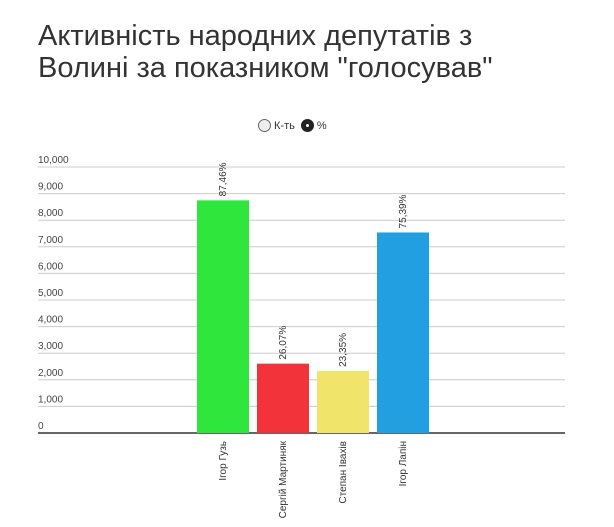  I want to click on y-tick-label: 3,000, so click(50, 346).